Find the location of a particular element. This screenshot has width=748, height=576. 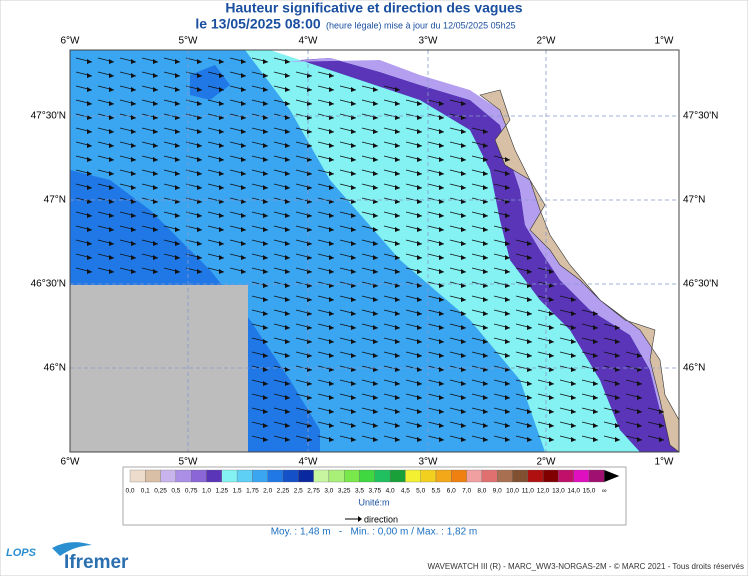

legend-label: 13,0 is located at coordinates (558, 491).